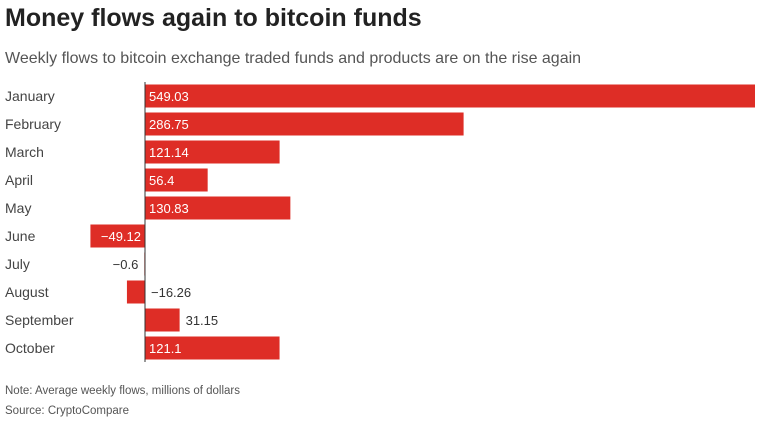 This screenshot has height=423, width=762. What do you see at coordinates (171, 292) in the screenshot?
I see `value-label: −16.26` at bounding box center [171, 292].